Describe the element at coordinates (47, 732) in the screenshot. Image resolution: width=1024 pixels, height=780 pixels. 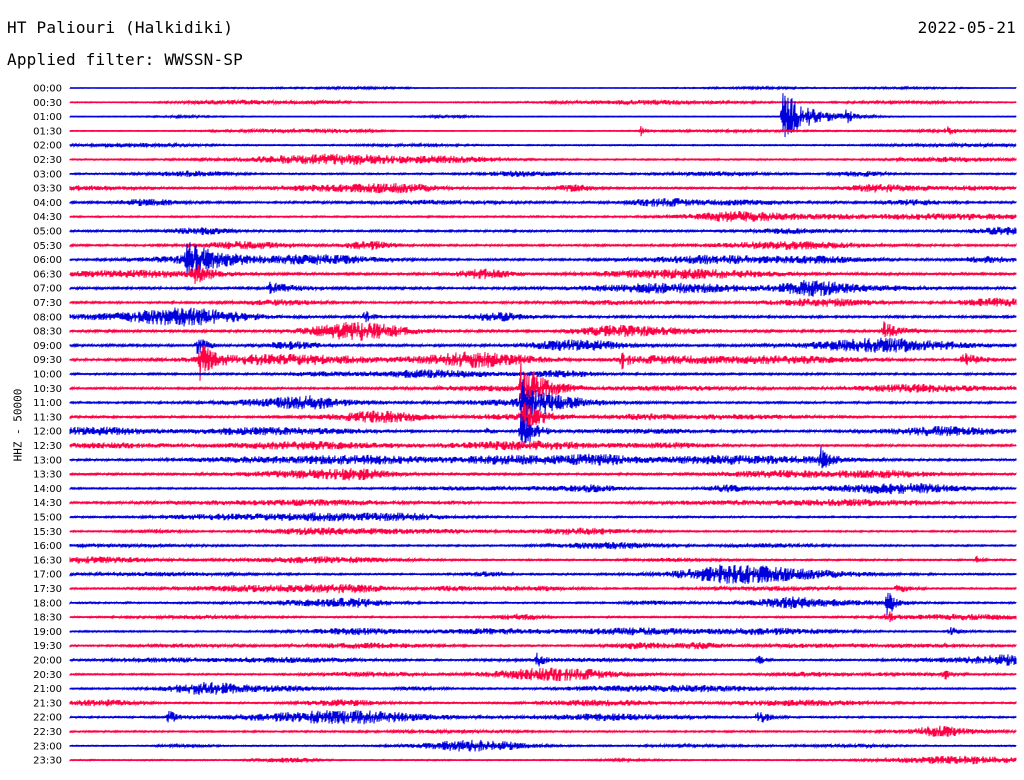
I see `time-tick-2230: 22:30` at that location.